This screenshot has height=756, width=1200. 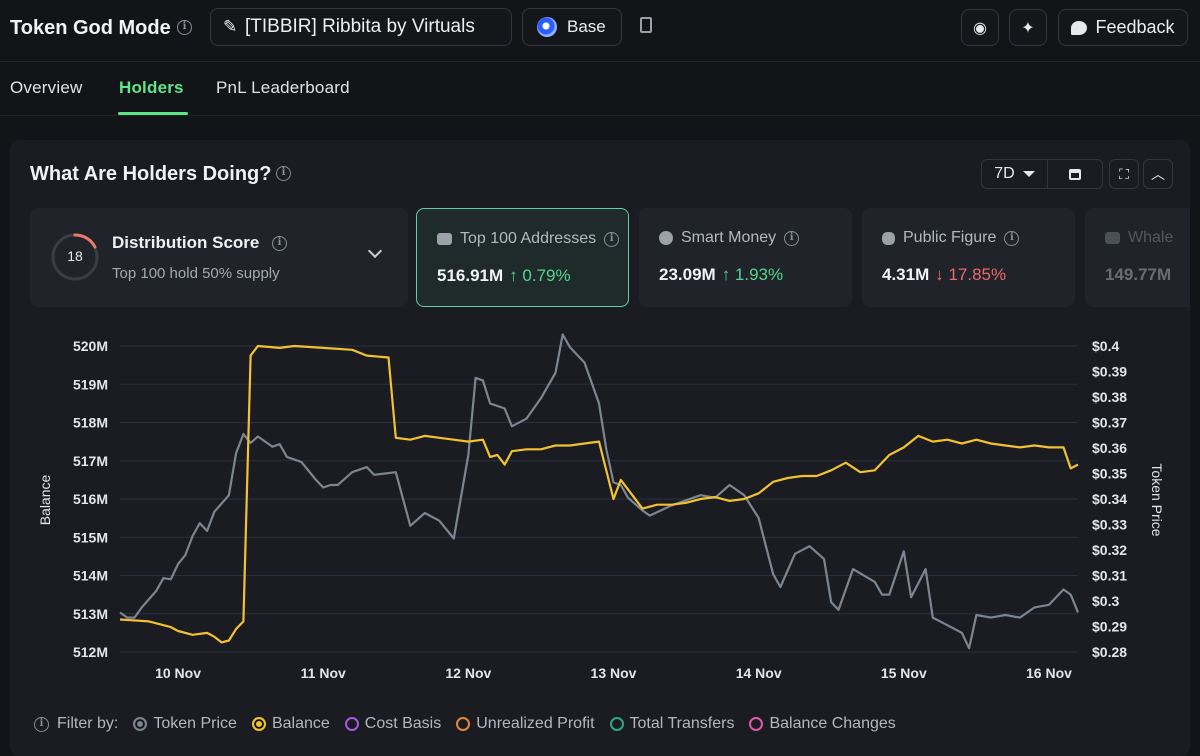 I want to click on legend-item: Total Transfers, so click(x=672, y=724).